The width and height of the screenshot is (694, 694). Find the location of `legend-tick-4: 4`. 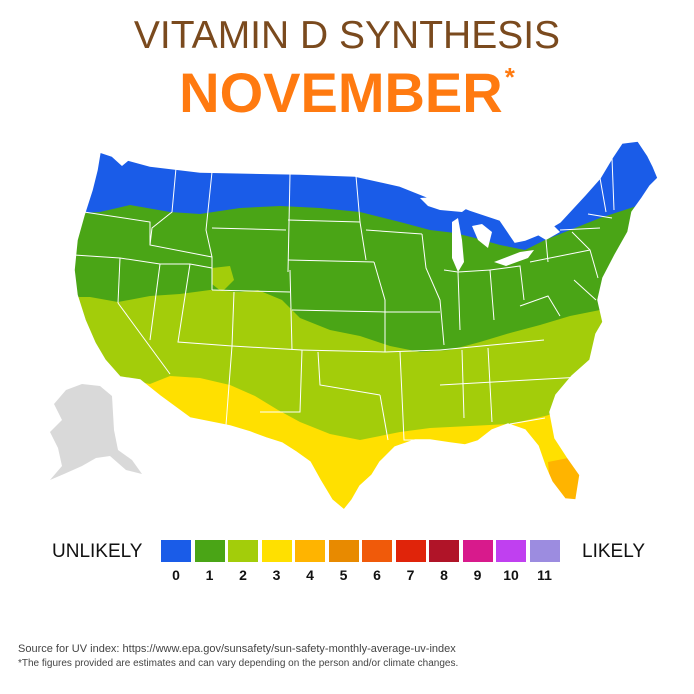

legend-tick-4: 4 is located at coordinates (310, 575).